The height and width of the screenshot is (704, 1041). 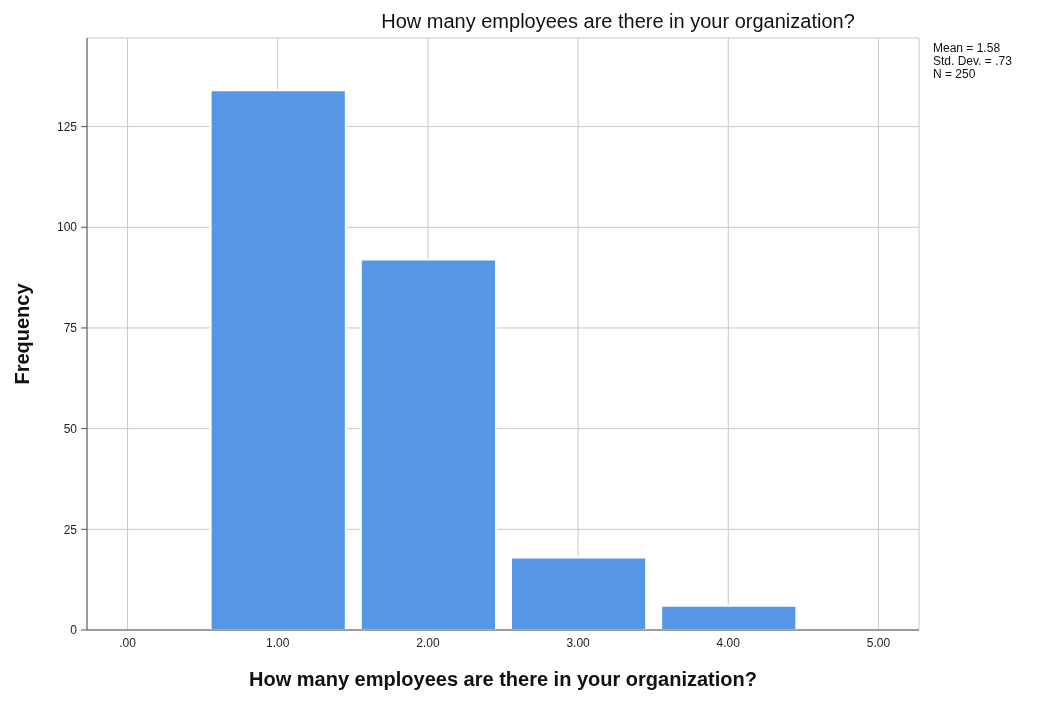 What do you see at coordinates (128, 642) in the screenshot?
I see `x-tick-label: .00` at bounding box center [128, 642].